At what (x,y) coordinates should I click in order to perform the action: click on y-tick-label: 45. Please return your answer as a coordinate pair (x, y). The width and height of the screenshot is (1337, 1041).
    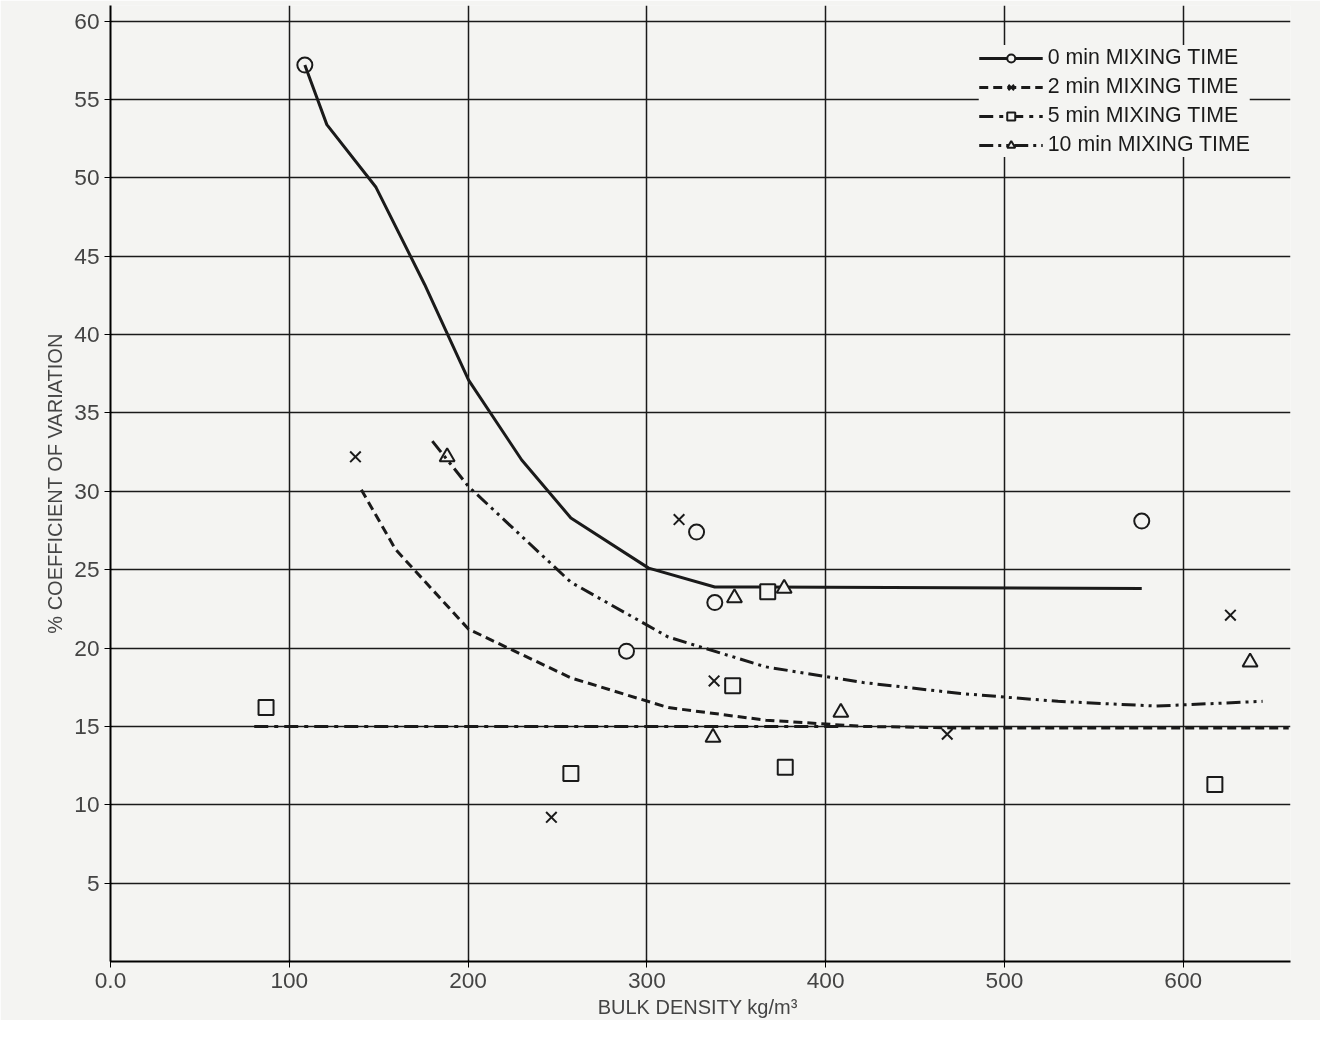
    Looking at the image, I should click on (87, 255).